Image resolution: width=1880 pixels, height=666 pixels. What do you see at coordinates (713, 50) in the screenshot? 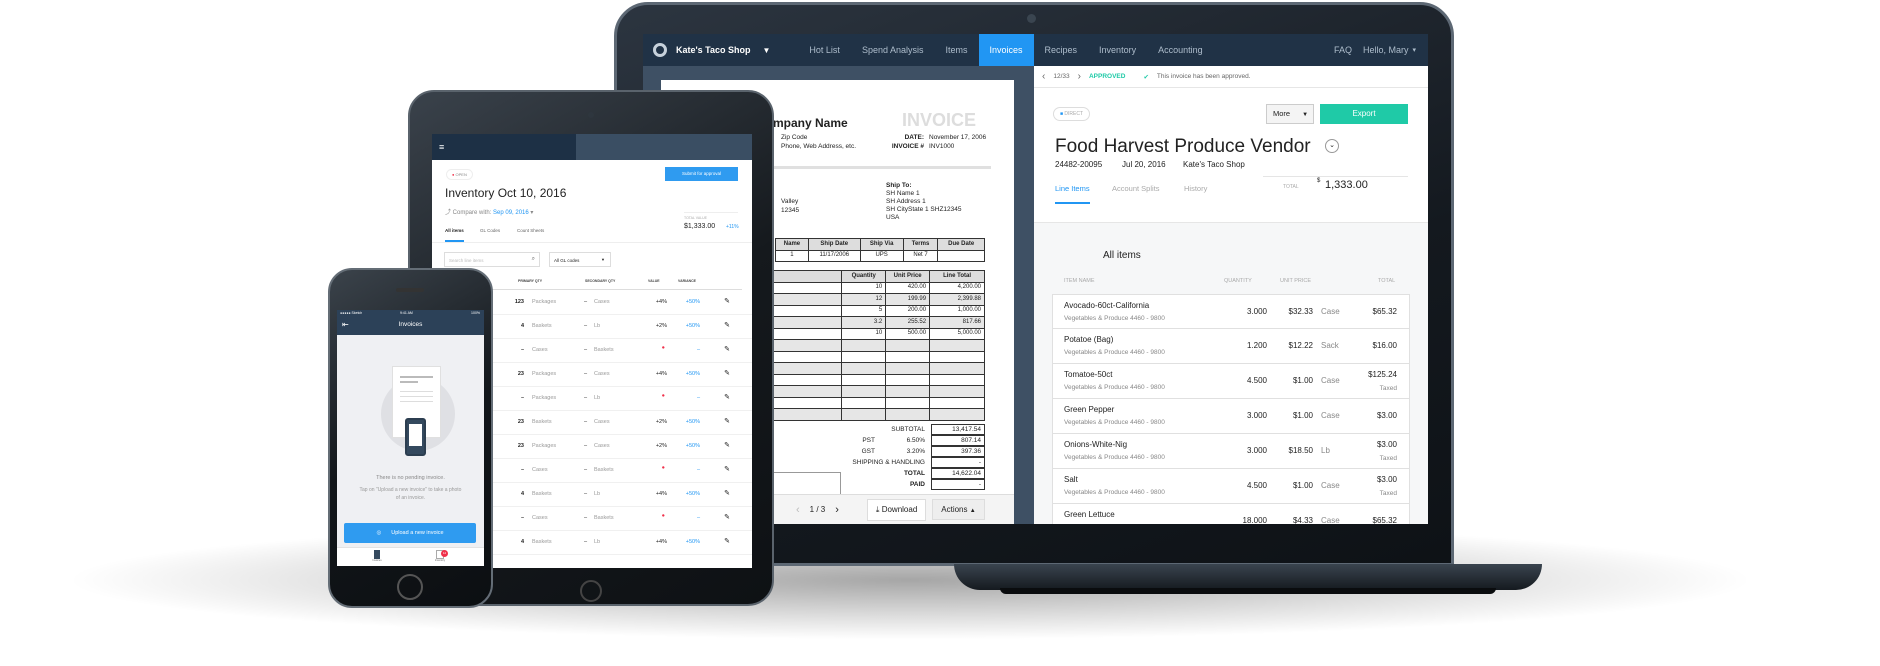
I see `shop-name: Kate's Taco Shop` at bounding box center [713, 50].